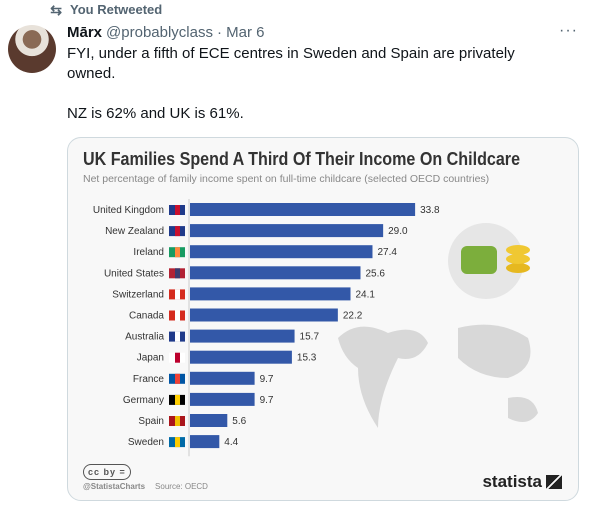 This screenshot has height=518, width=600. I want to click on category-label: United Kingdom, so click(128, 210).